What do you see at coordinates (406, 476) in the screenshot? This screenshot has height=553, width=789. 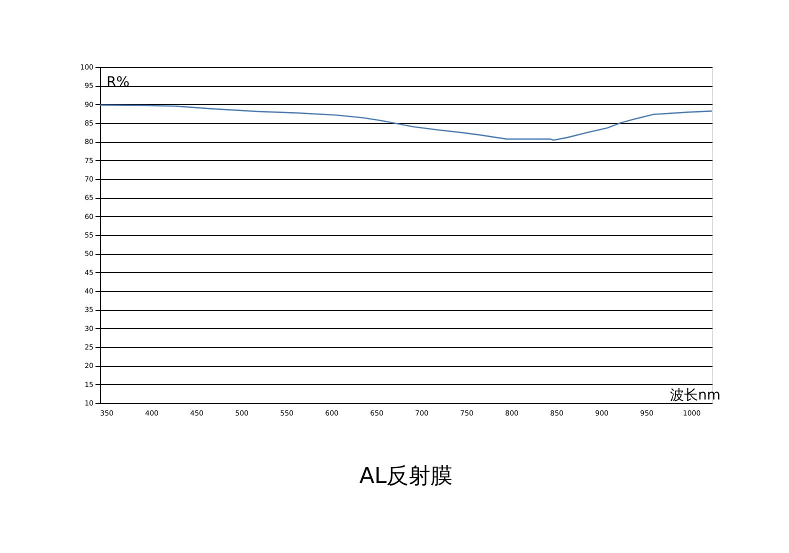 I see `text: AL反射膜` at bounding box center [406, 476].